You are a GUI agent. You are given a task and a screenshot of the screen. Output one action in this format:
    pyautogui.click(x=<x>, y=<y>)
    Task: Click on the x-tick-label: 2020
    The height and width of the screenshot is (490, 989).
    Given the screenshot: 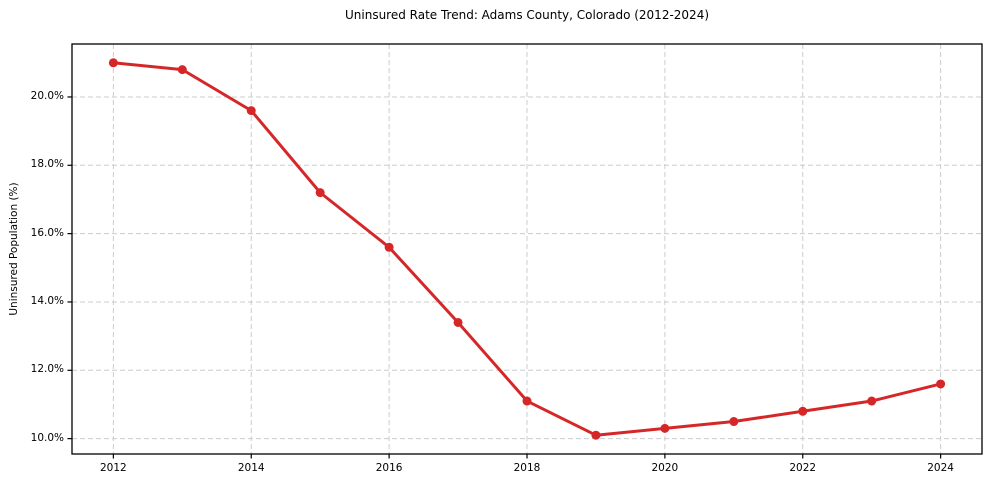 What is the action you would take?
    pyautogui.click(x=665, y=468)
    